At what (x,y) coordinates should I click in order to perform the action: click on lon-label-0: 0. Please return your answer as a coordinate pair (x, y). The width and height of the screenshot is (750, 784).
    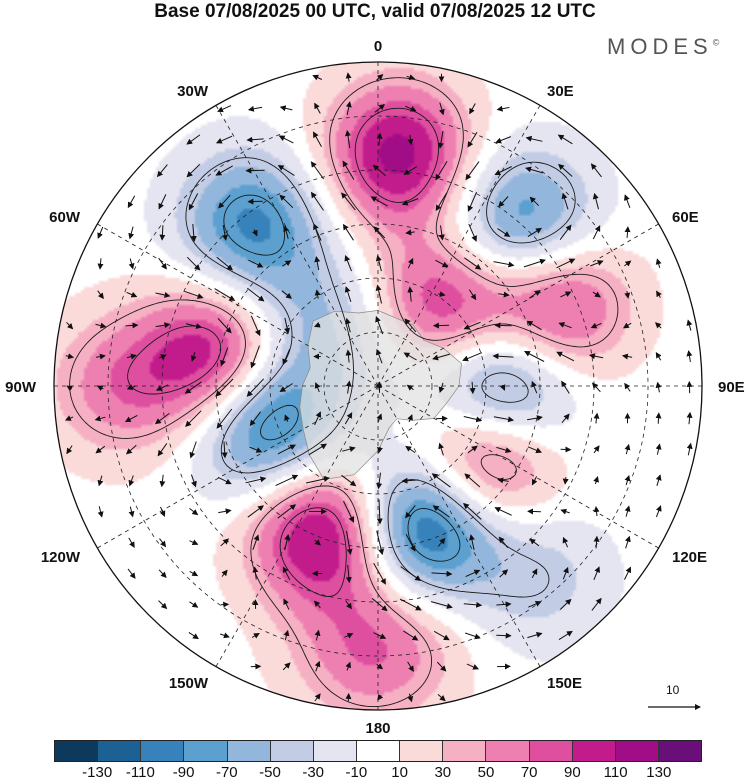
    Looking at the image, I should click on (378, 46).